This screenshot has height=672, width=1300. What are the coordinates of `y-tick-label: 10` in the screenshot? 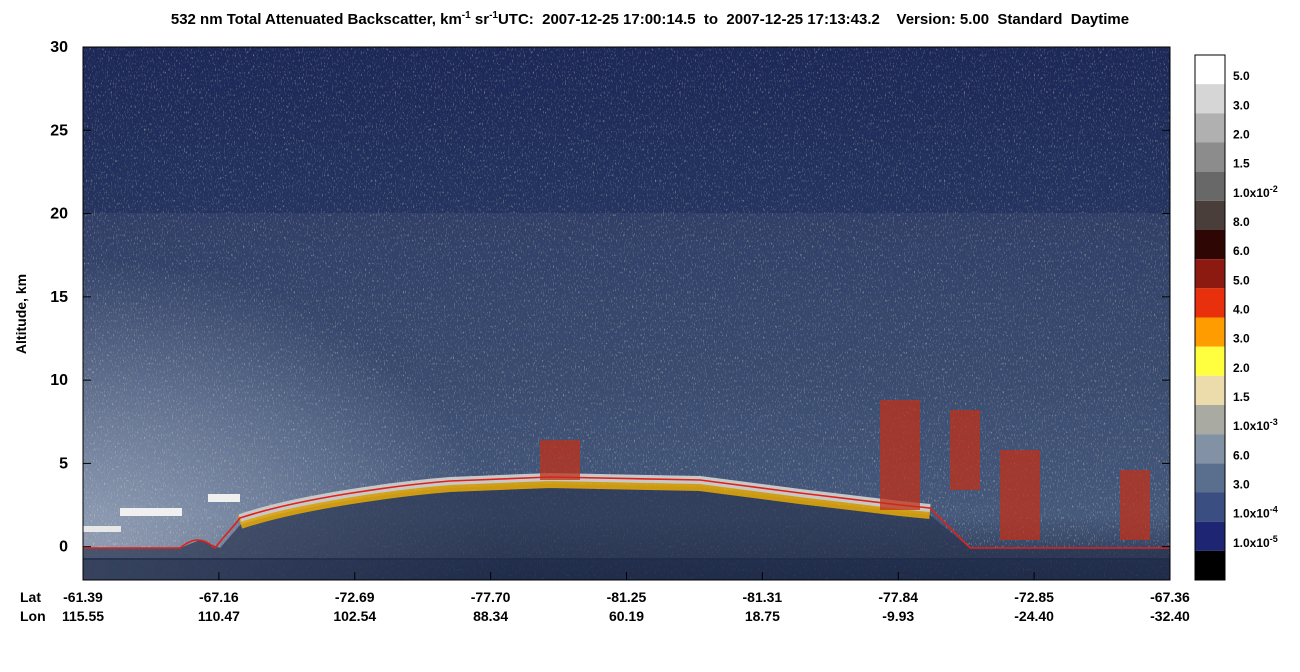 It's located at (59, 380).